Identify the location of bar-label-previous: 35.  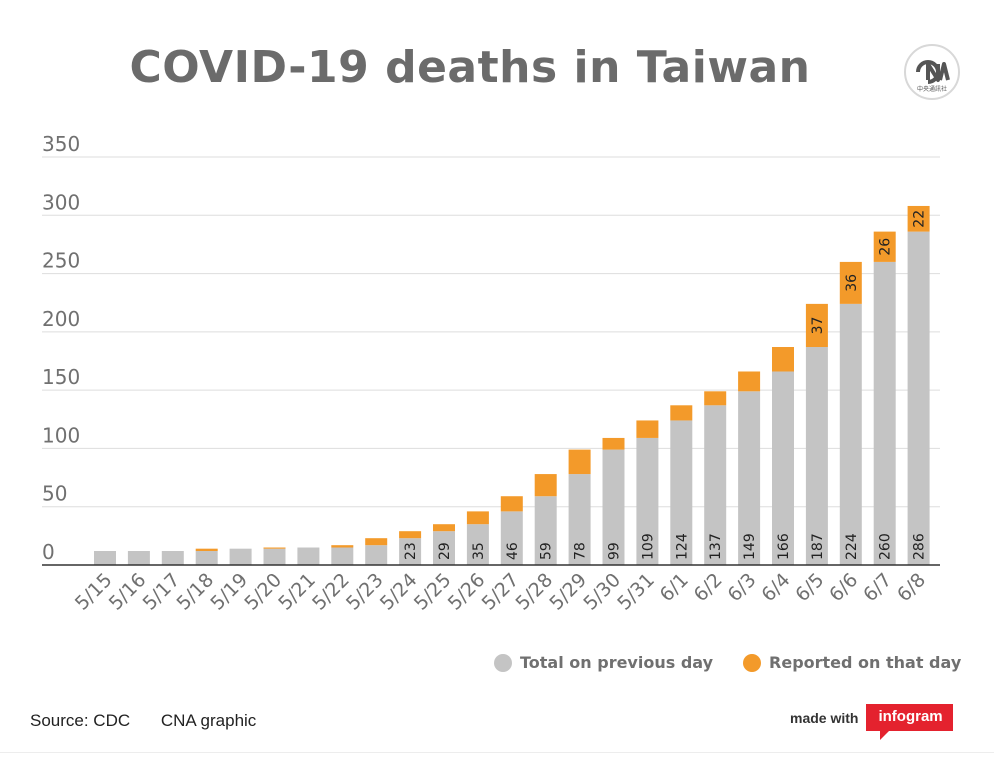
(479, 551).